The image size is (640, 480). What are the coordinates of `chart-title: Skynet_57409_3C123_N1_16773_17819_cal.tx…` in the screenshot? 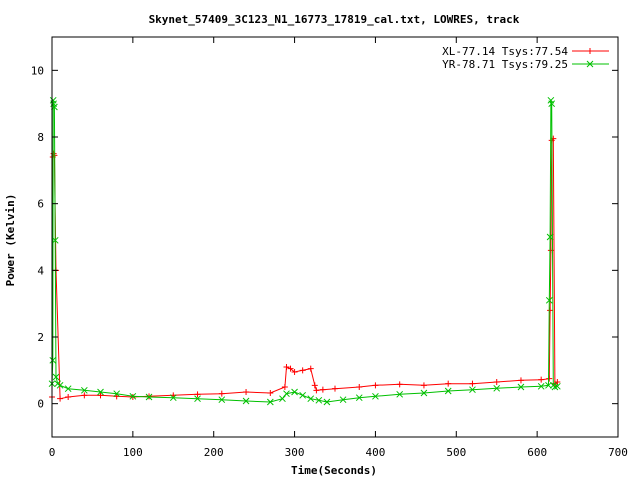 It's located at (334, 19).